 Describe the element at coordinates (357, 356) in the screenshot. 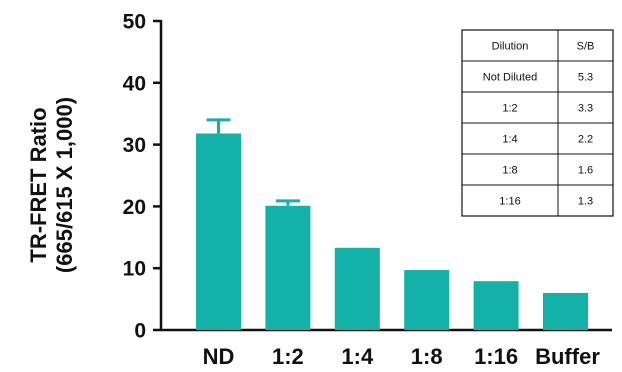

I see `x-tick-label: 1:4` at that location.